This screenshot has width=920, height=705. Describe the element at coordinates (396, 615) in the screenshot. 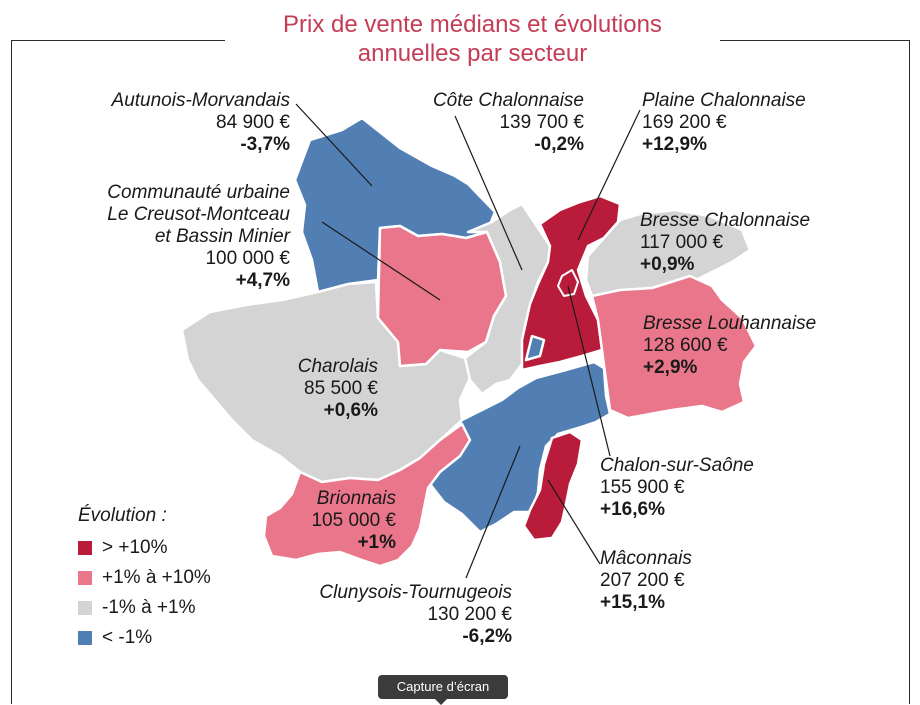

I see `label-clunysois: Clunysois-Tournugeois 130 200 € -6,2%` at that location.